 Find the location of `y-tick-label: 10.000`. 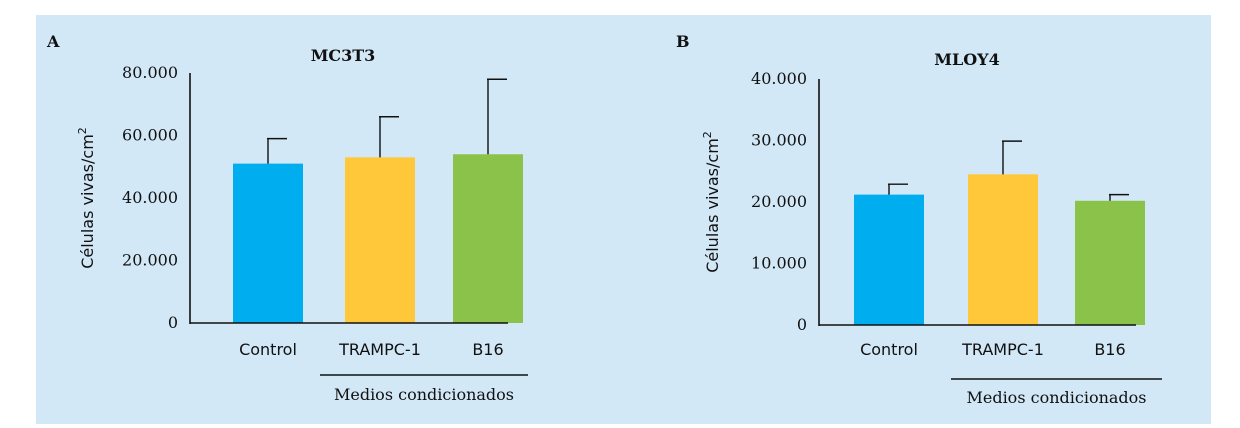

y-tick-label: 10.000 is located at coordinates (779, 263).